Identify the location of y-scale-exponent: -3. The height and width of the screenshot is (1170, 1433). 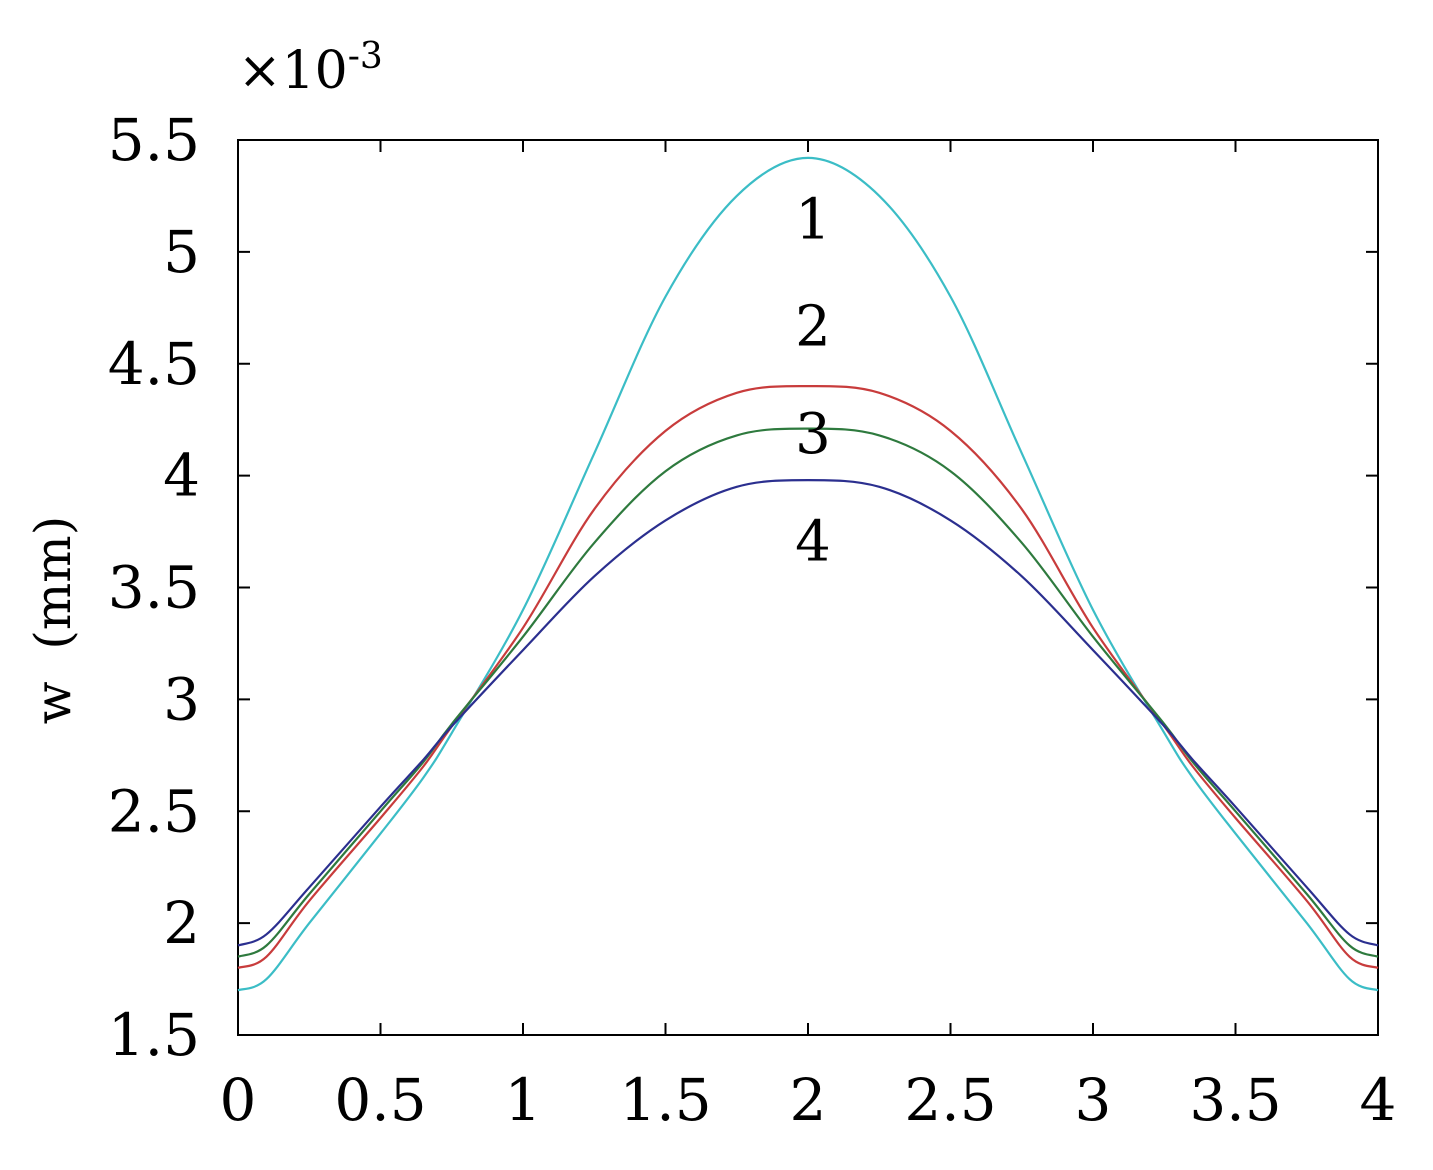
(365, 56).